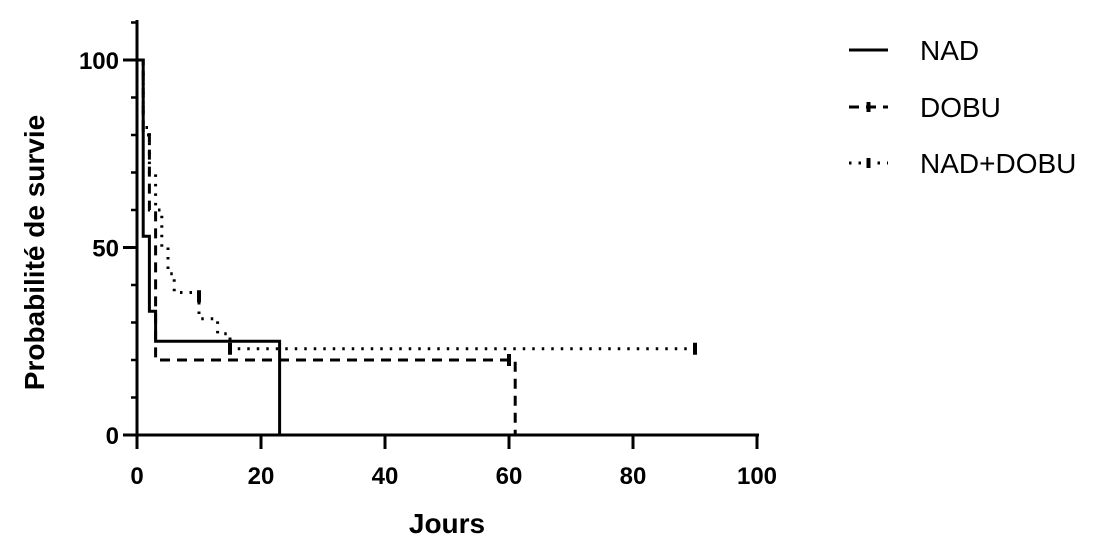 This screenshot has width=1107, height=539. I want to click on x-tick-label: 60, so click(509, 476).